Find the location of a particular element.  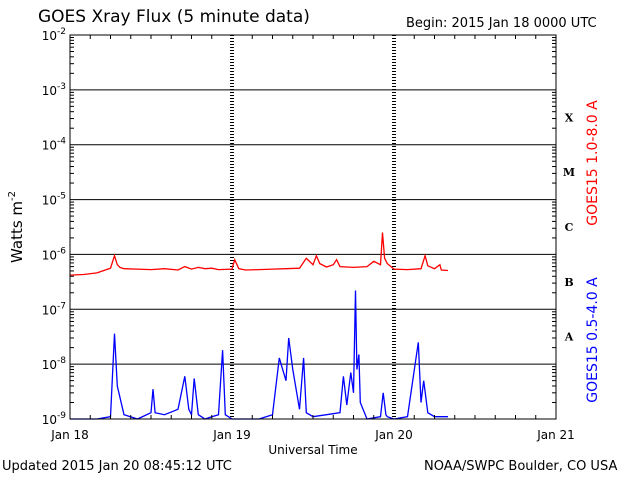

y-tick-label: 10⁻⁴ is located at coordinates (54, 145).